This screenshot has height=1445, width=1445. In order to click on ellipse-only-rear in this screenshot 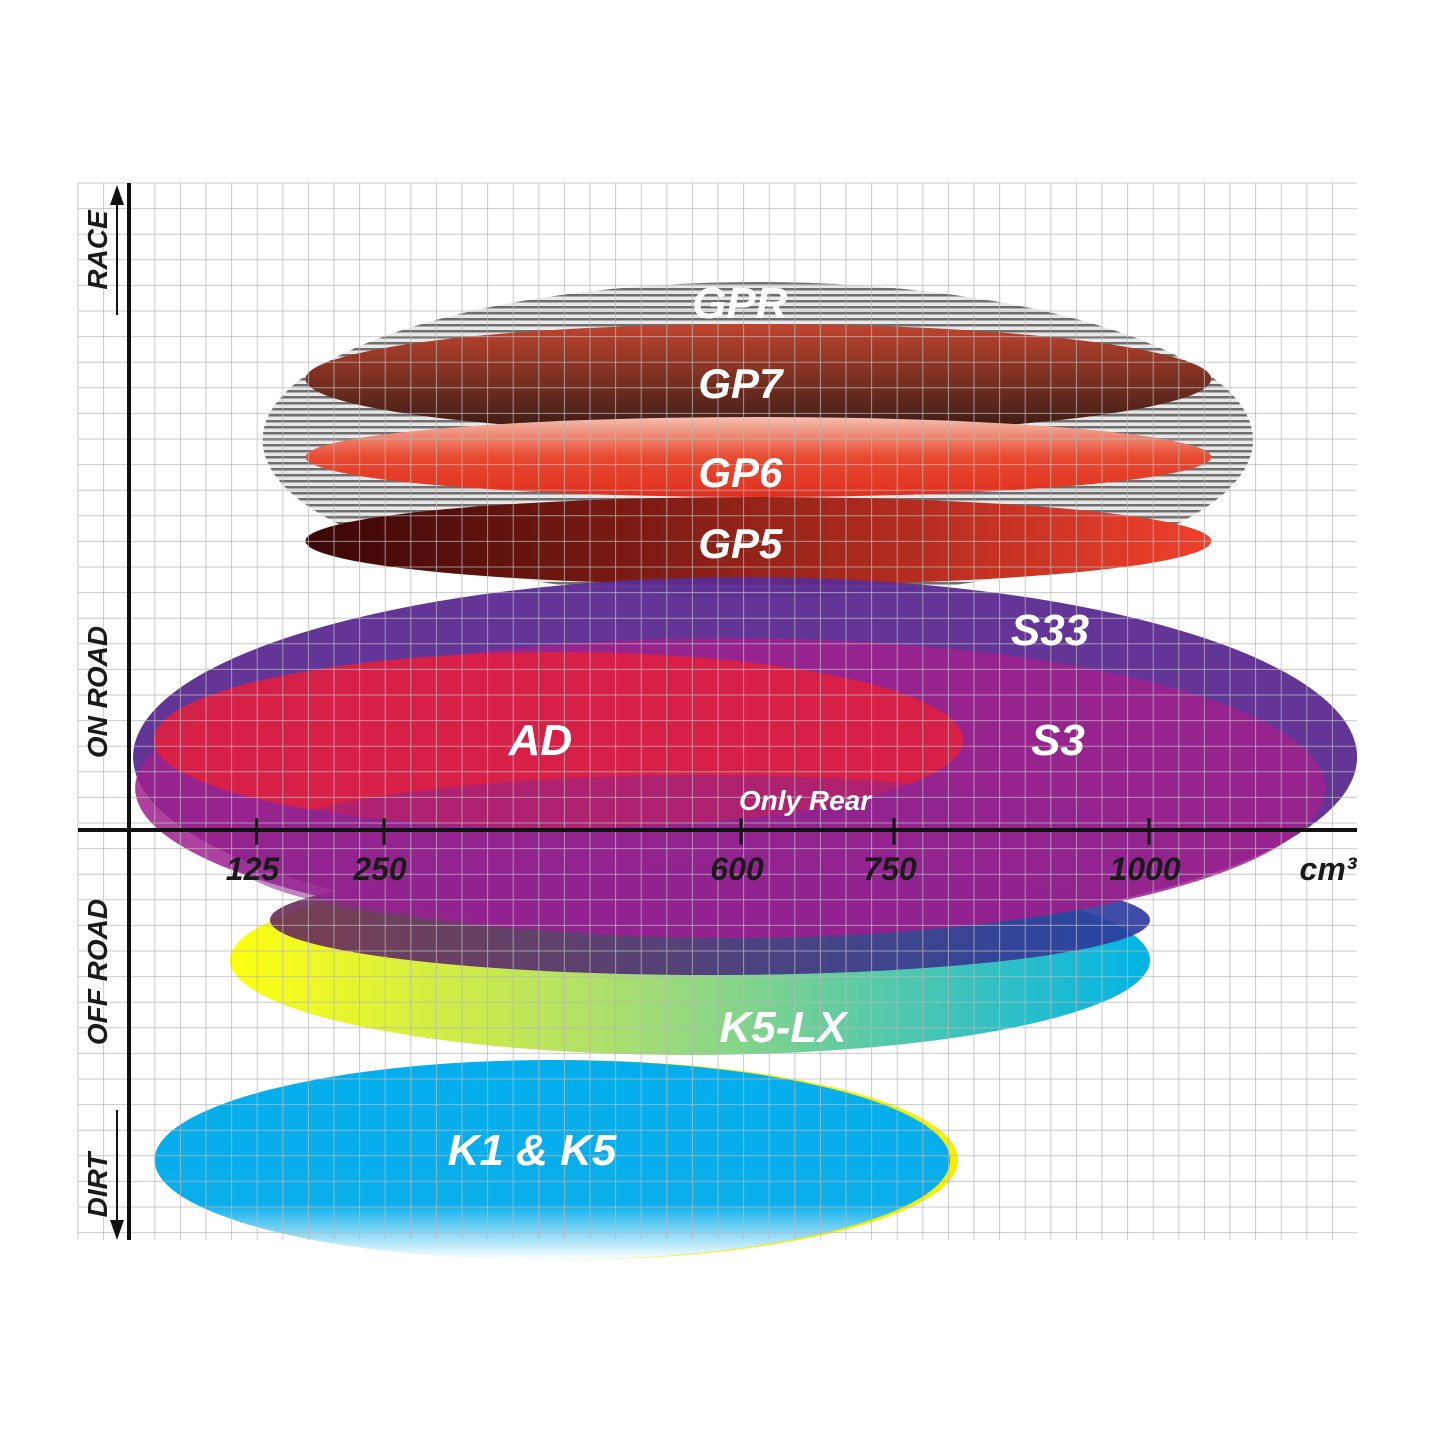, I will do `click(700, 855)`.